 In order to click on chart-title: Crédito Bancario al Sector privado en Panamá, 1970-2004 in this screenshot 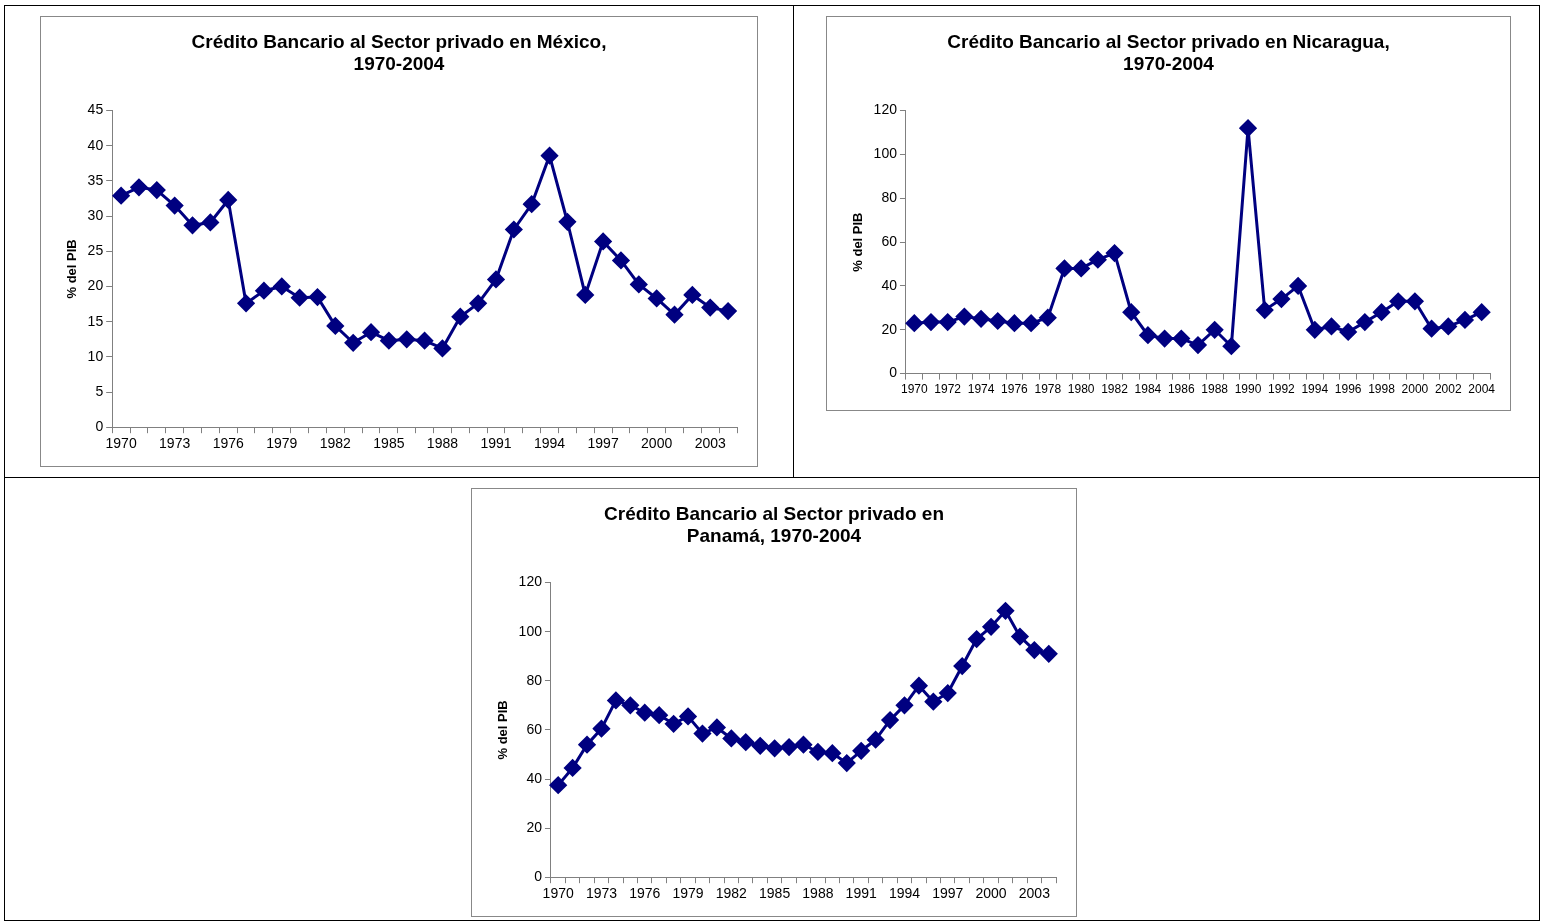, I will do `click(774, 524)`.